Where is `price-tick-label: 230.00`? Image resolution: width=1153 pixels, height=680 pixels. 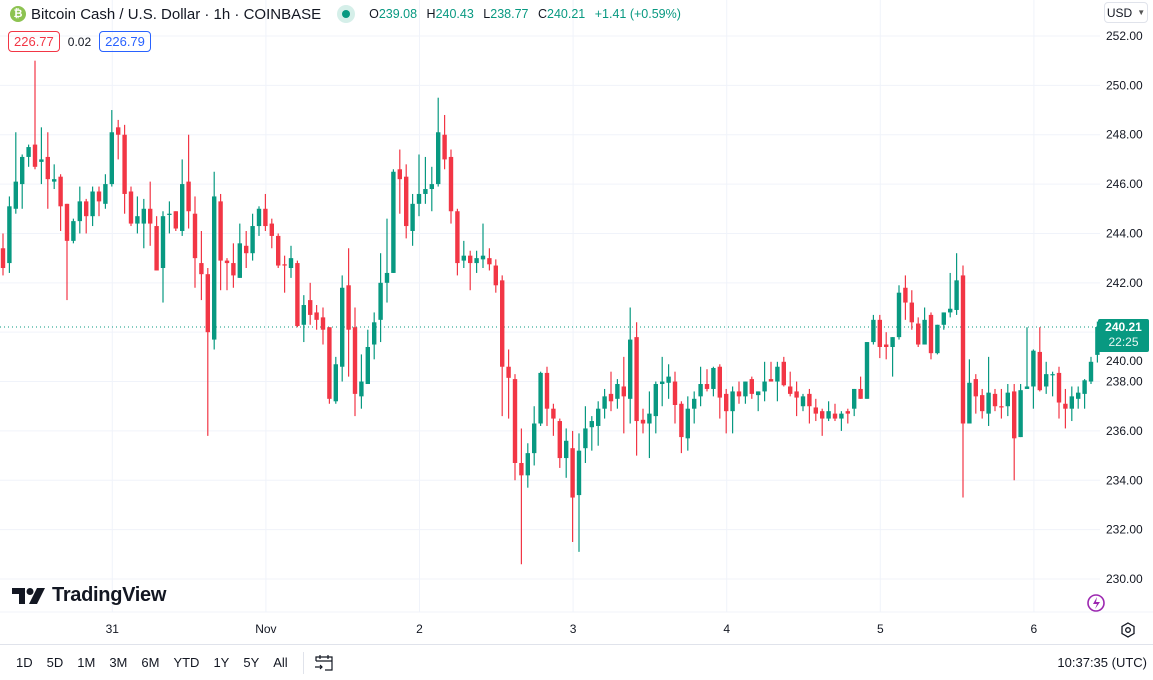
price-tick-label: 230.00 is located at coordinates (1124, 579).